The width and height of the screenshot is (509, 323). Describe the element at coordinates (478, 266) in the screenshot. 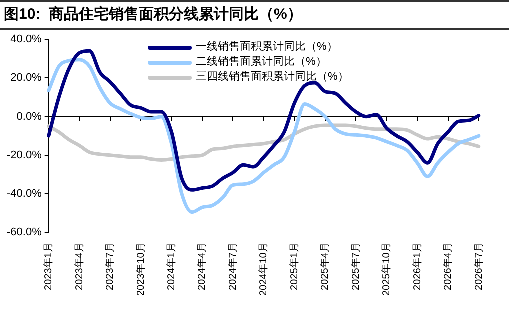

I see `x-tick-label: 2026年7月` at that location.